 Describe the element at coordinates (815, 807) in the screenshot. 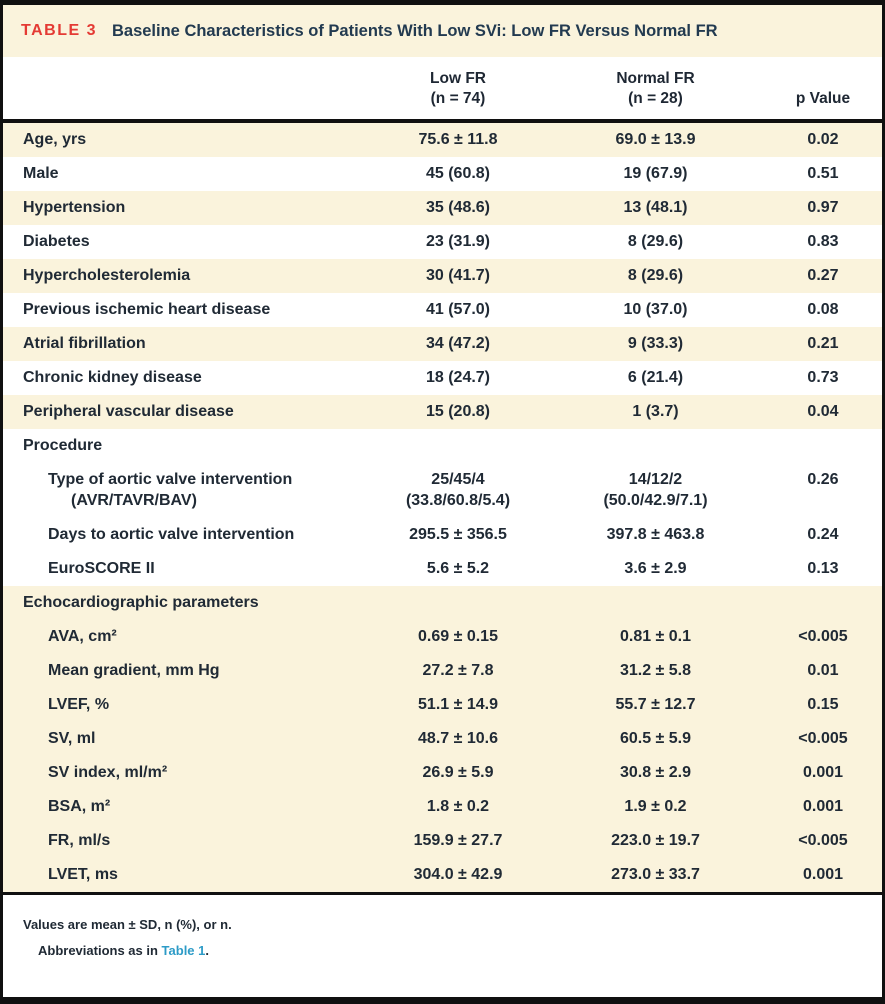

I see `p-value: 0.001` at that location.